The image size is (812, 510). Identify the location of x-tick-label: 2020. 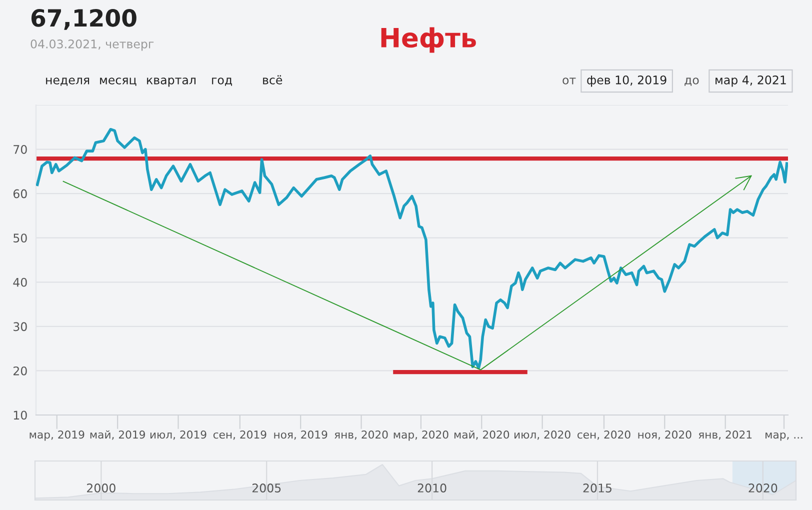
(763, 488).